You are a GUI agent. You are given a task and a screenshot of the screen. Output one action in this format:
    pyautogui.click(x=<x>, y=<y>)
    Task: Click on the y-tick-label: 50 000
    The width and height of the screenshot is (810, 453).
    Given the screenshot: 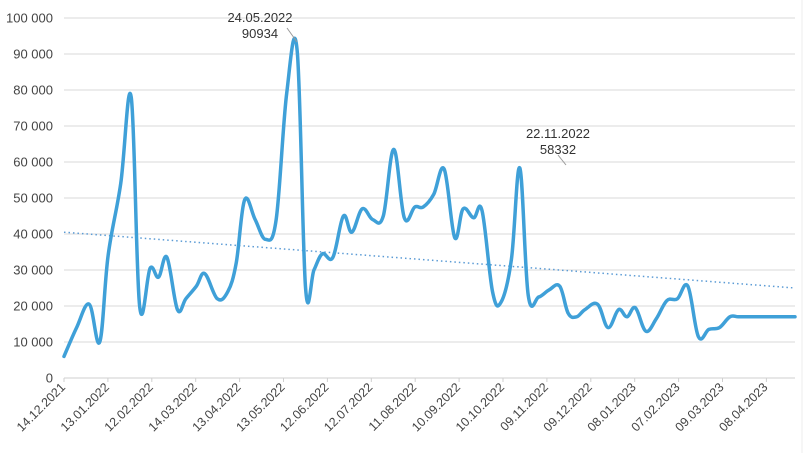 What is the action you would take?
    pyautogui.click(x=33, y=198)
    